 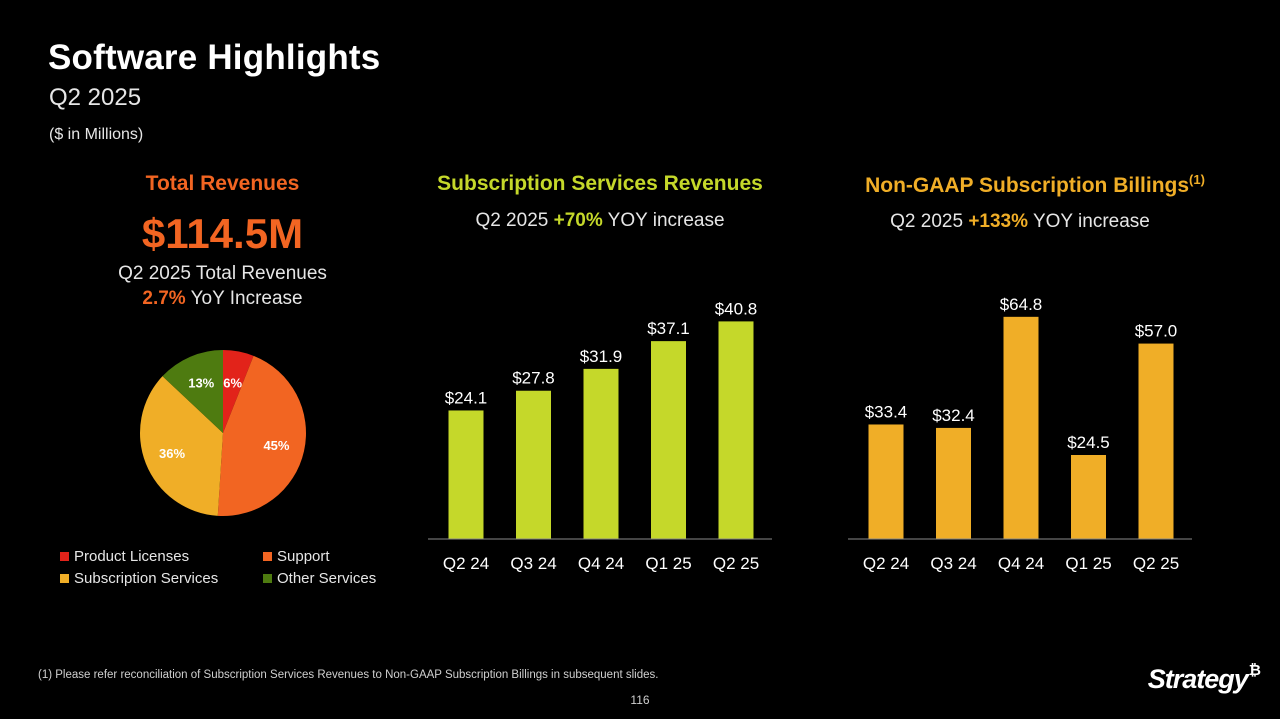 What do you see at coordinates (1089, 221) in the screenshot?
I see `billings-sub-suffix: YOY increase` at bounding box center [1089, 221].